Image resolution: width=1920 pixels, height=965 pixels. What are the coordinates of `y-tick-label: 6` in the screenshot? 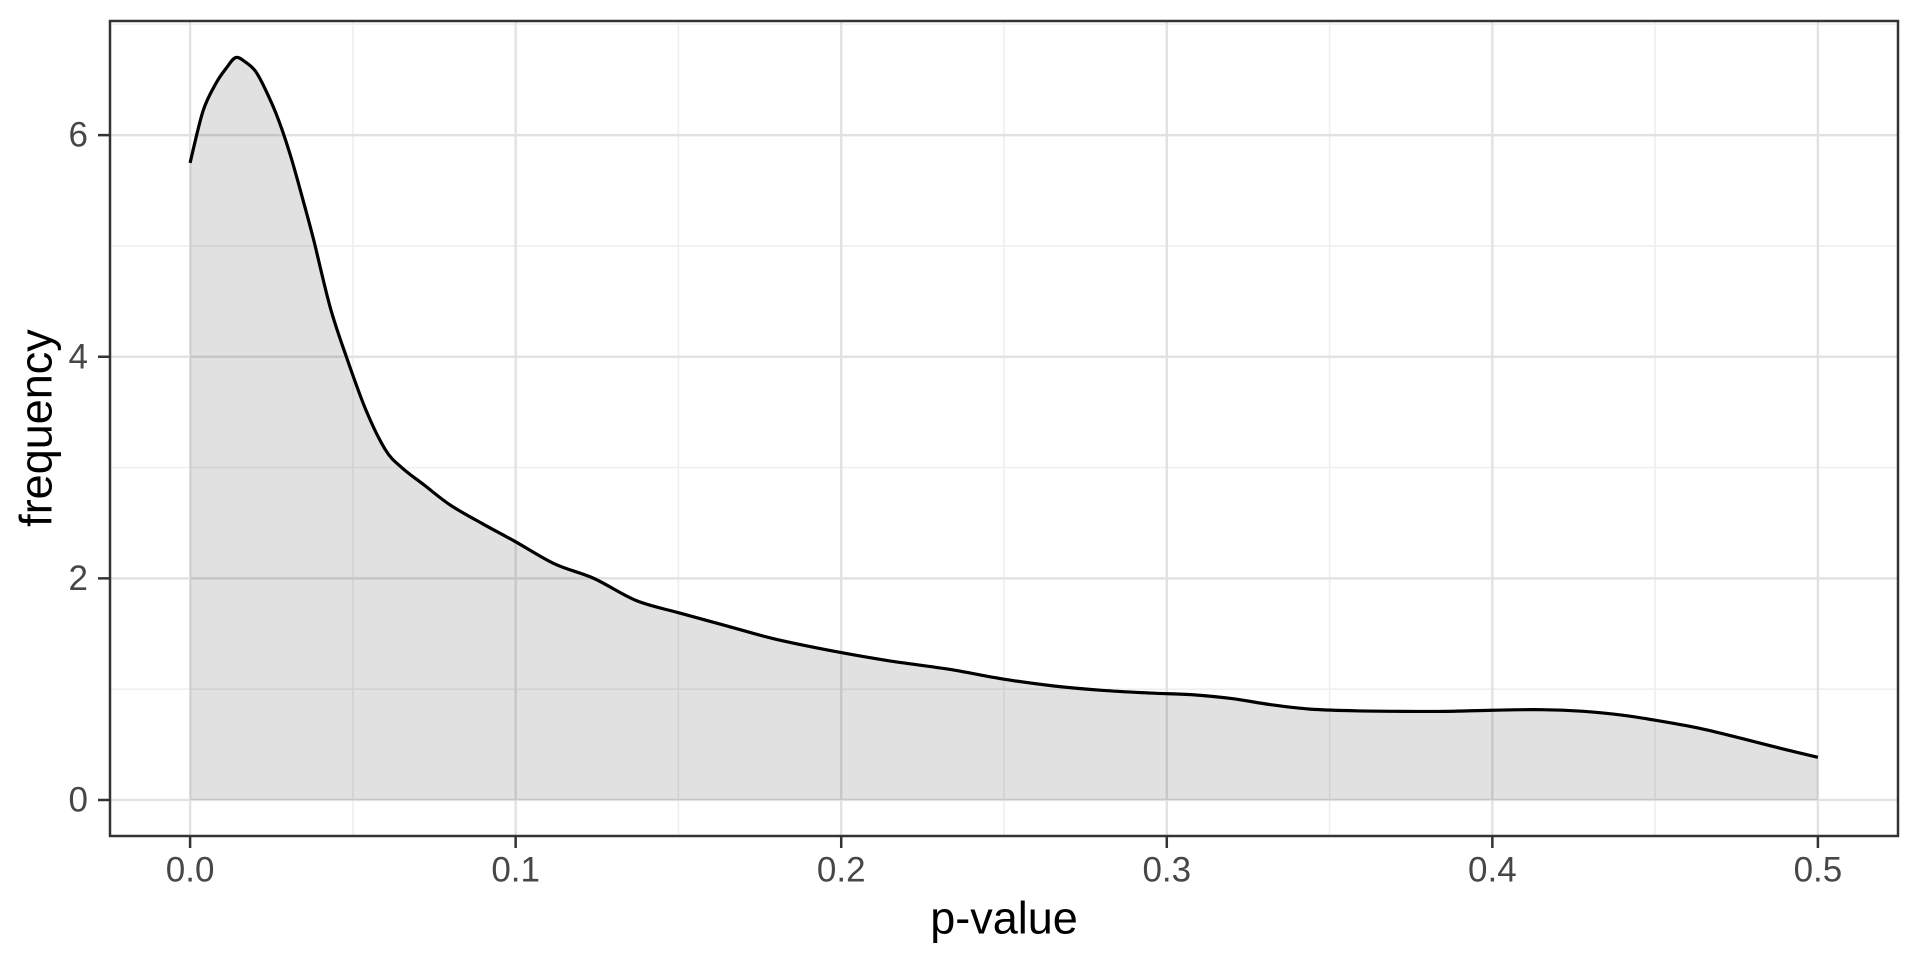 It's located at (78, 135).